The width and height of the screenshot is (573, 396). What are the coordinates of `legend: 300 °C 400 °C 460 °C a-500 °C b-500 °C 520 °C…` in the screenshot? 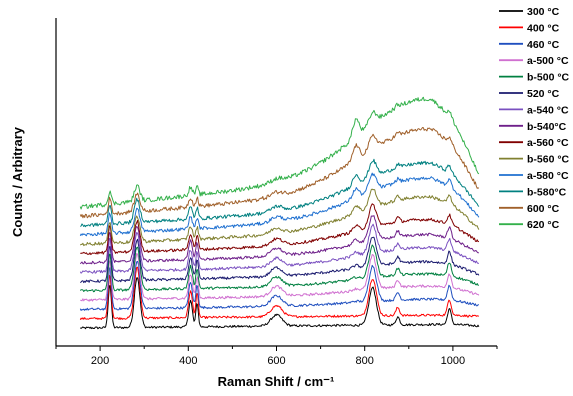 It's located at (534, 118).